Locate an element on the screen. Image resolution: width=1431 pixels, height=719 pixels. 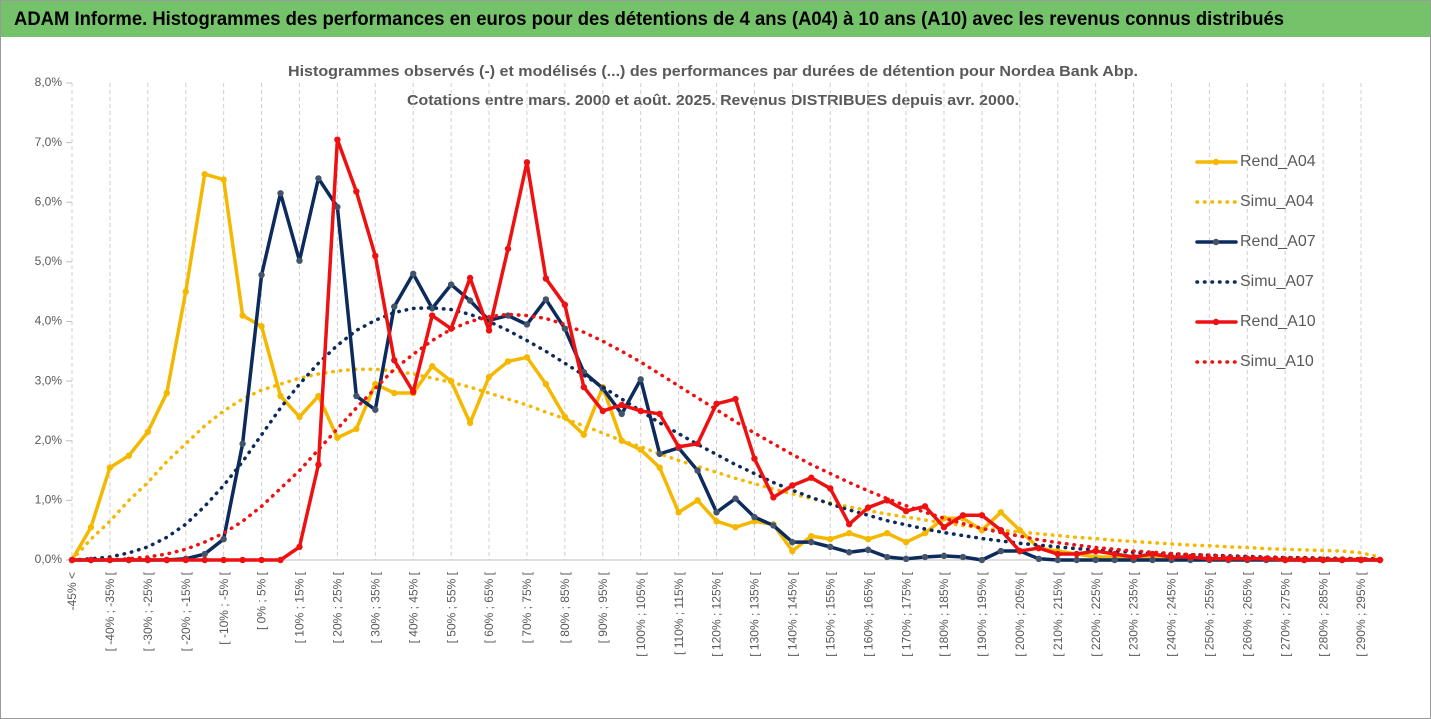
x-tick-label: [ 90% ; 95% [ is located at coordinates (603, 607).